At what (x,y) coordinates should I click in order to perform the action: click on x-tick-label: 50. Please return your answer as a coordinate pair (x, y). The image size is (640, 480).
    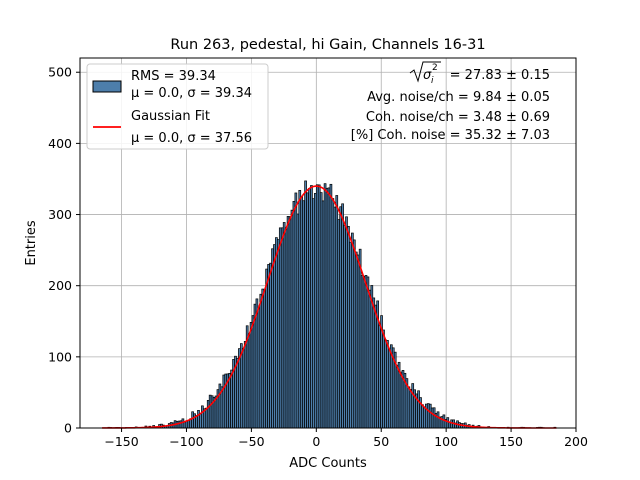
    Looking at the image, I should click on (381, 441).